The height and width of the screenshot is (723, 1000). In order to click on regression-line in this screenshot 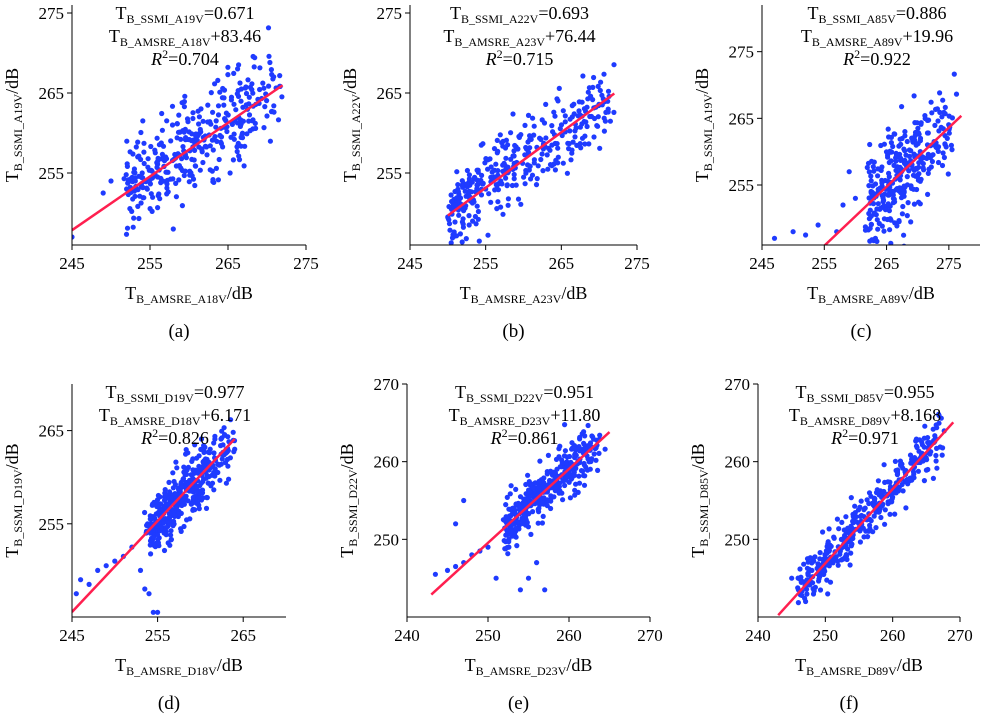, I will do `click(520, 513)`.